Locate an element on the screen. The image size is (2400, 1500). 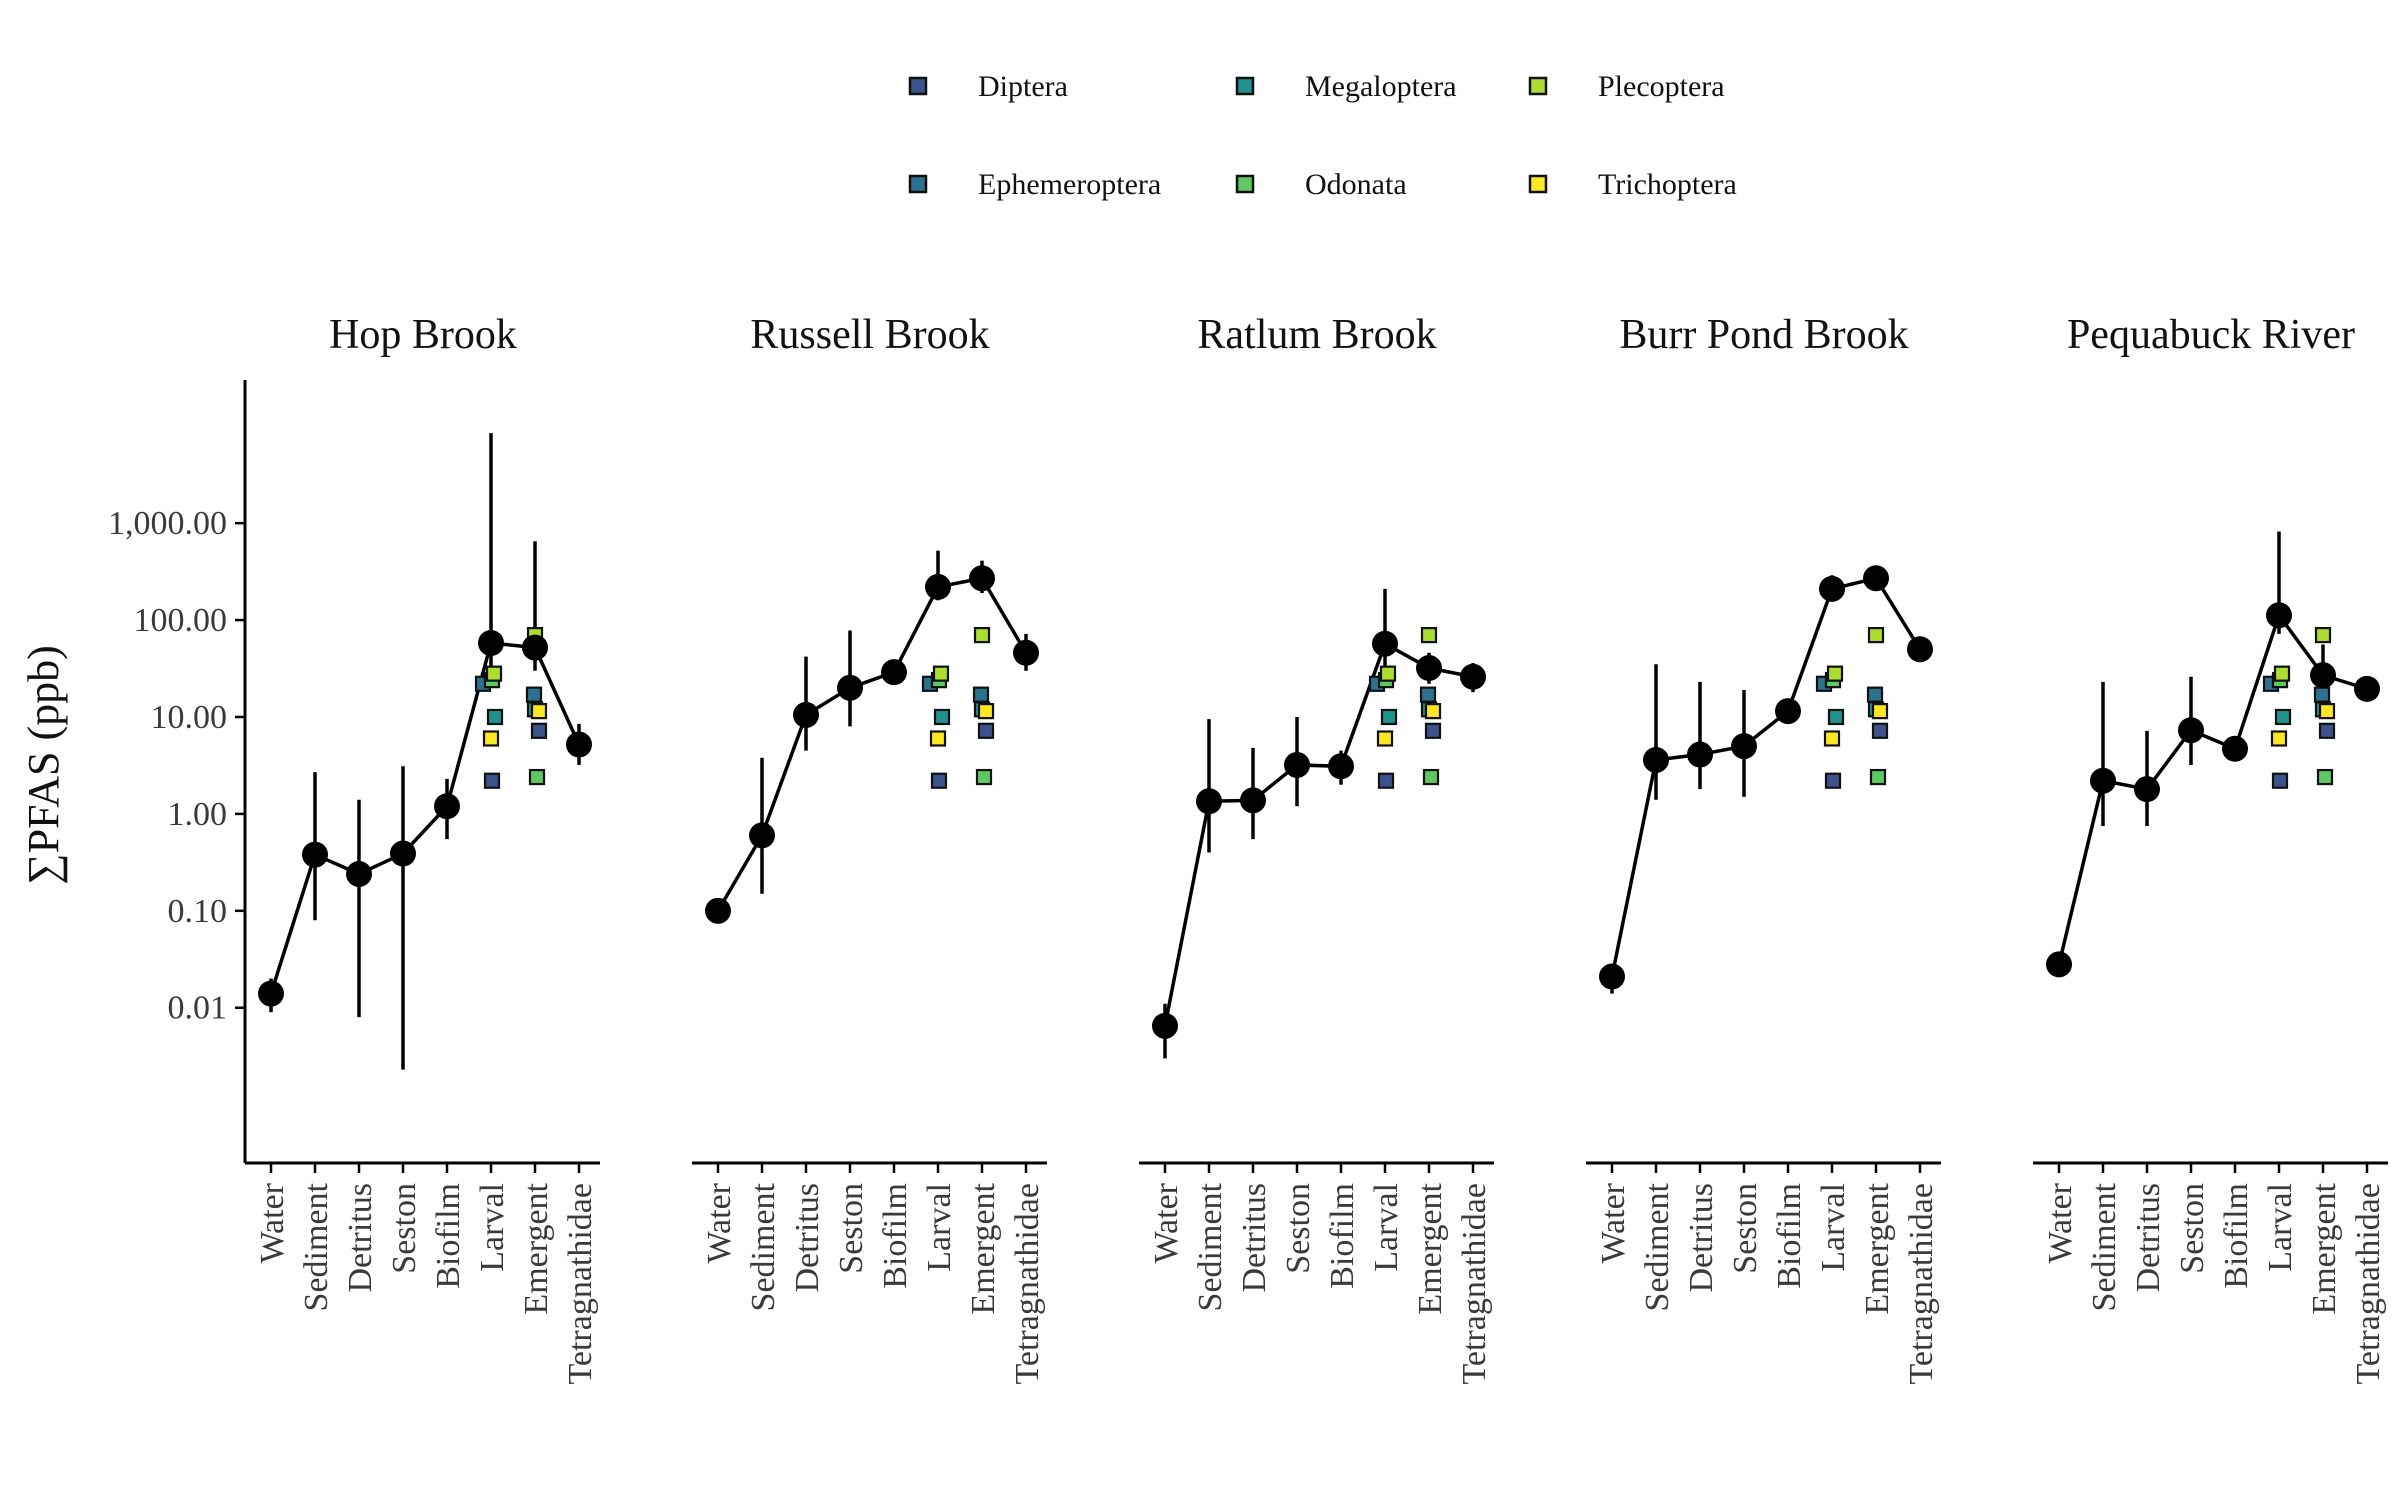
y-tick-label: 100.00 is located at coordinates (181, 620).